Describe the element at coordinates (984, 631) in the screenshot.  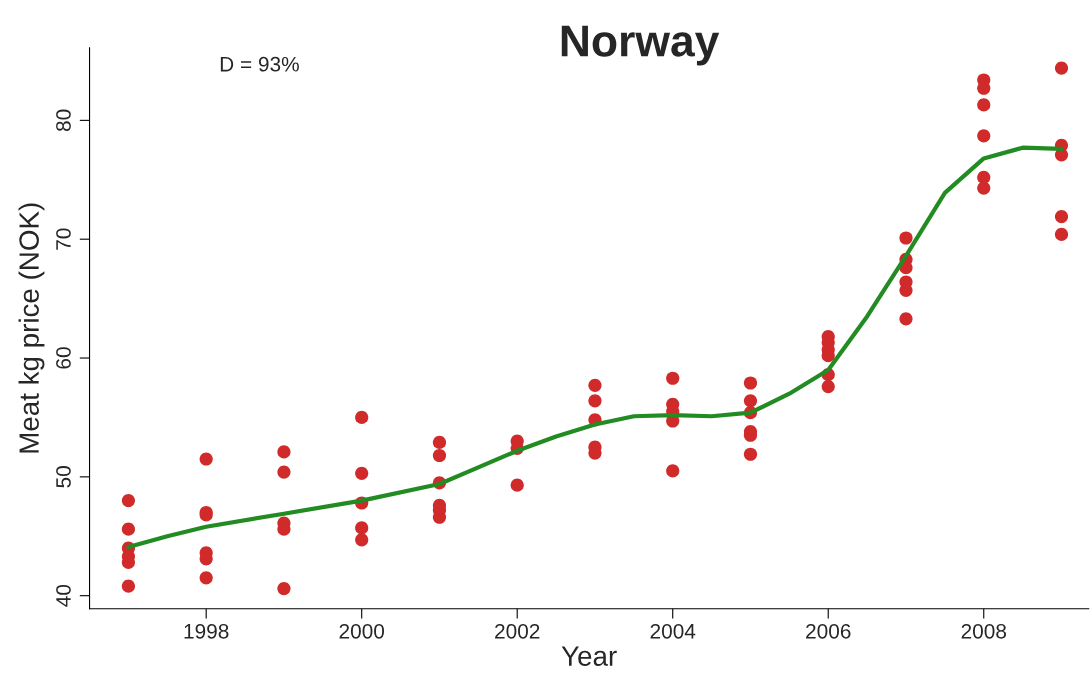
I see `x-tick-label: 2008` at that location.